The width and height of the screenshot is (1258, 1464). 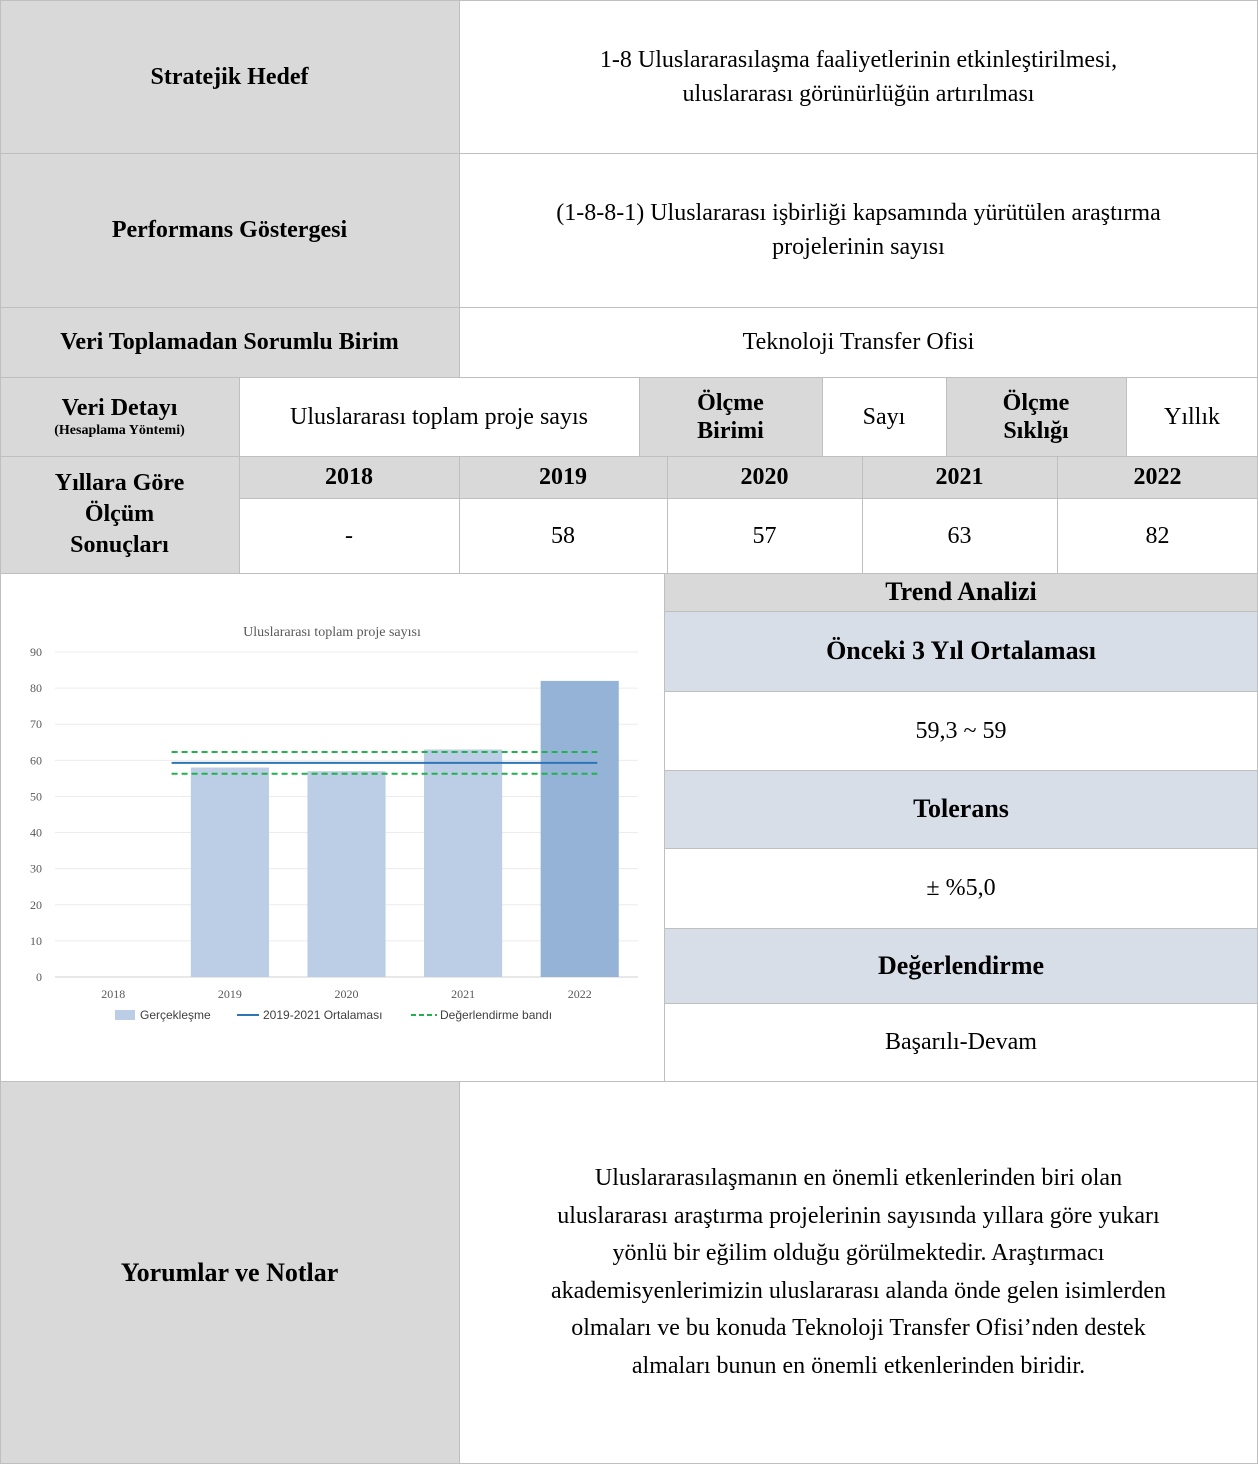 I want to click on yearly-label-line3: Sonuçları, so click(x=119, y=545).